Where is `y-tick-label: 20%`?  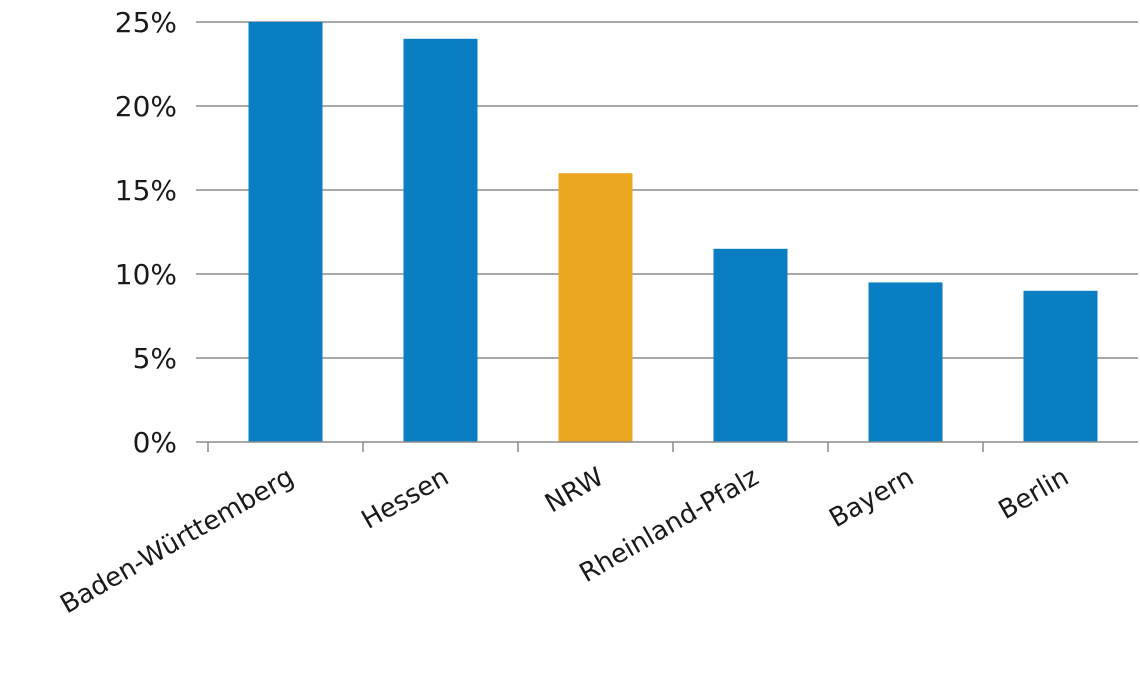
y-tick-label: 20% is located at coordinates (146, 106).